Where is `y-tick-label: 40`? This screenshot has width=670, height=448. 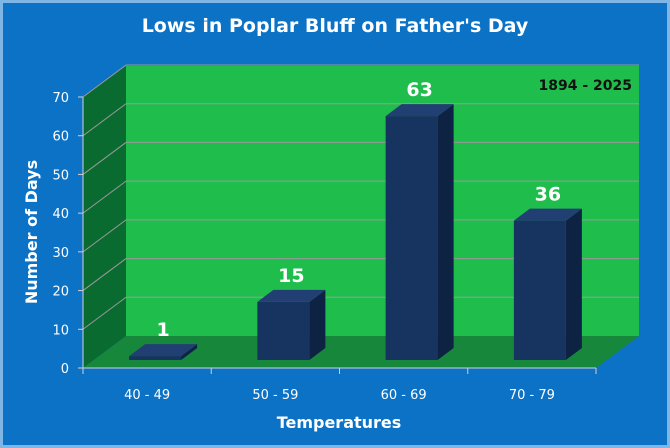 y-tick-label: 40 is located at coordinates (60, 214).